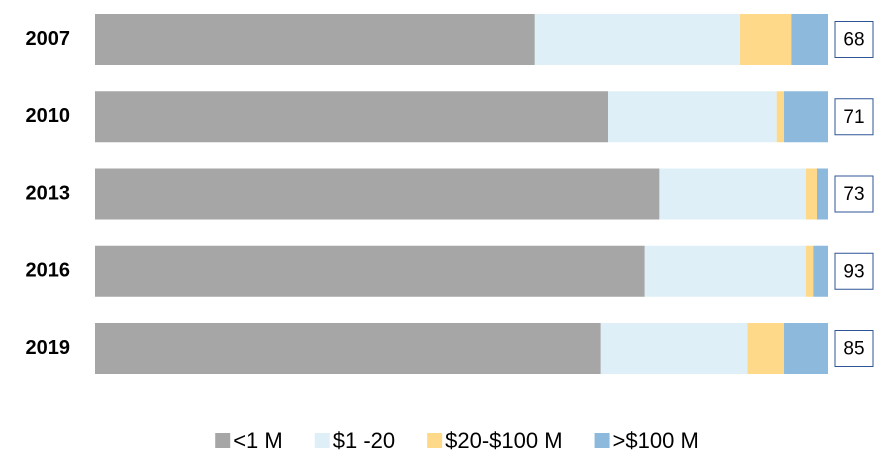  Describe the element at coordinates (48, 116) in the screenshot. I see `y-tick-label: 2010` at that location.